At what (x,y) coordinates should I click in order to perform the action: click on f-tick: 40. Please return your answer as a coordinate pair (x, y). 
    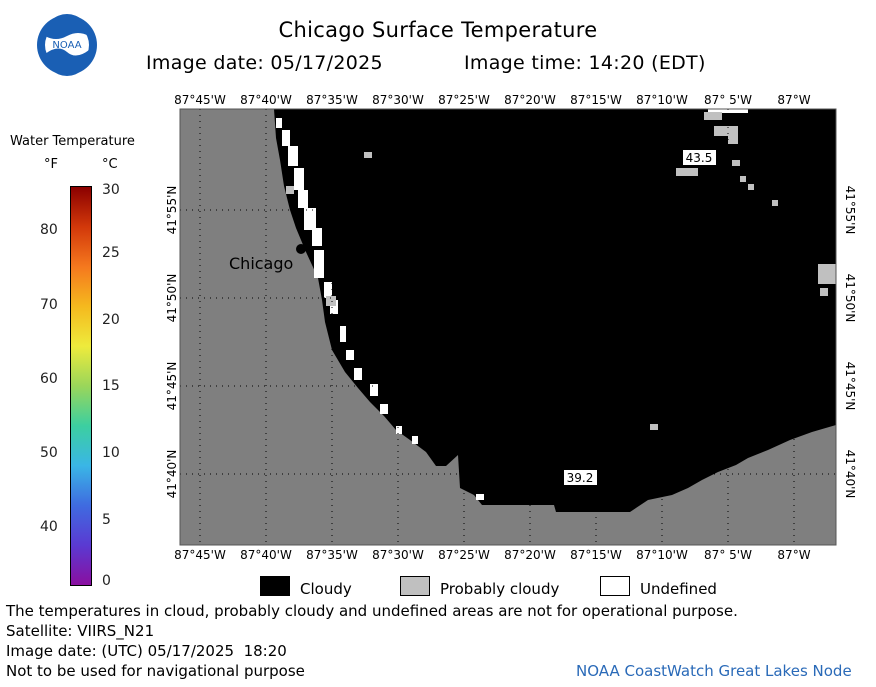
    Looking at the image, I should click on (49, 527).